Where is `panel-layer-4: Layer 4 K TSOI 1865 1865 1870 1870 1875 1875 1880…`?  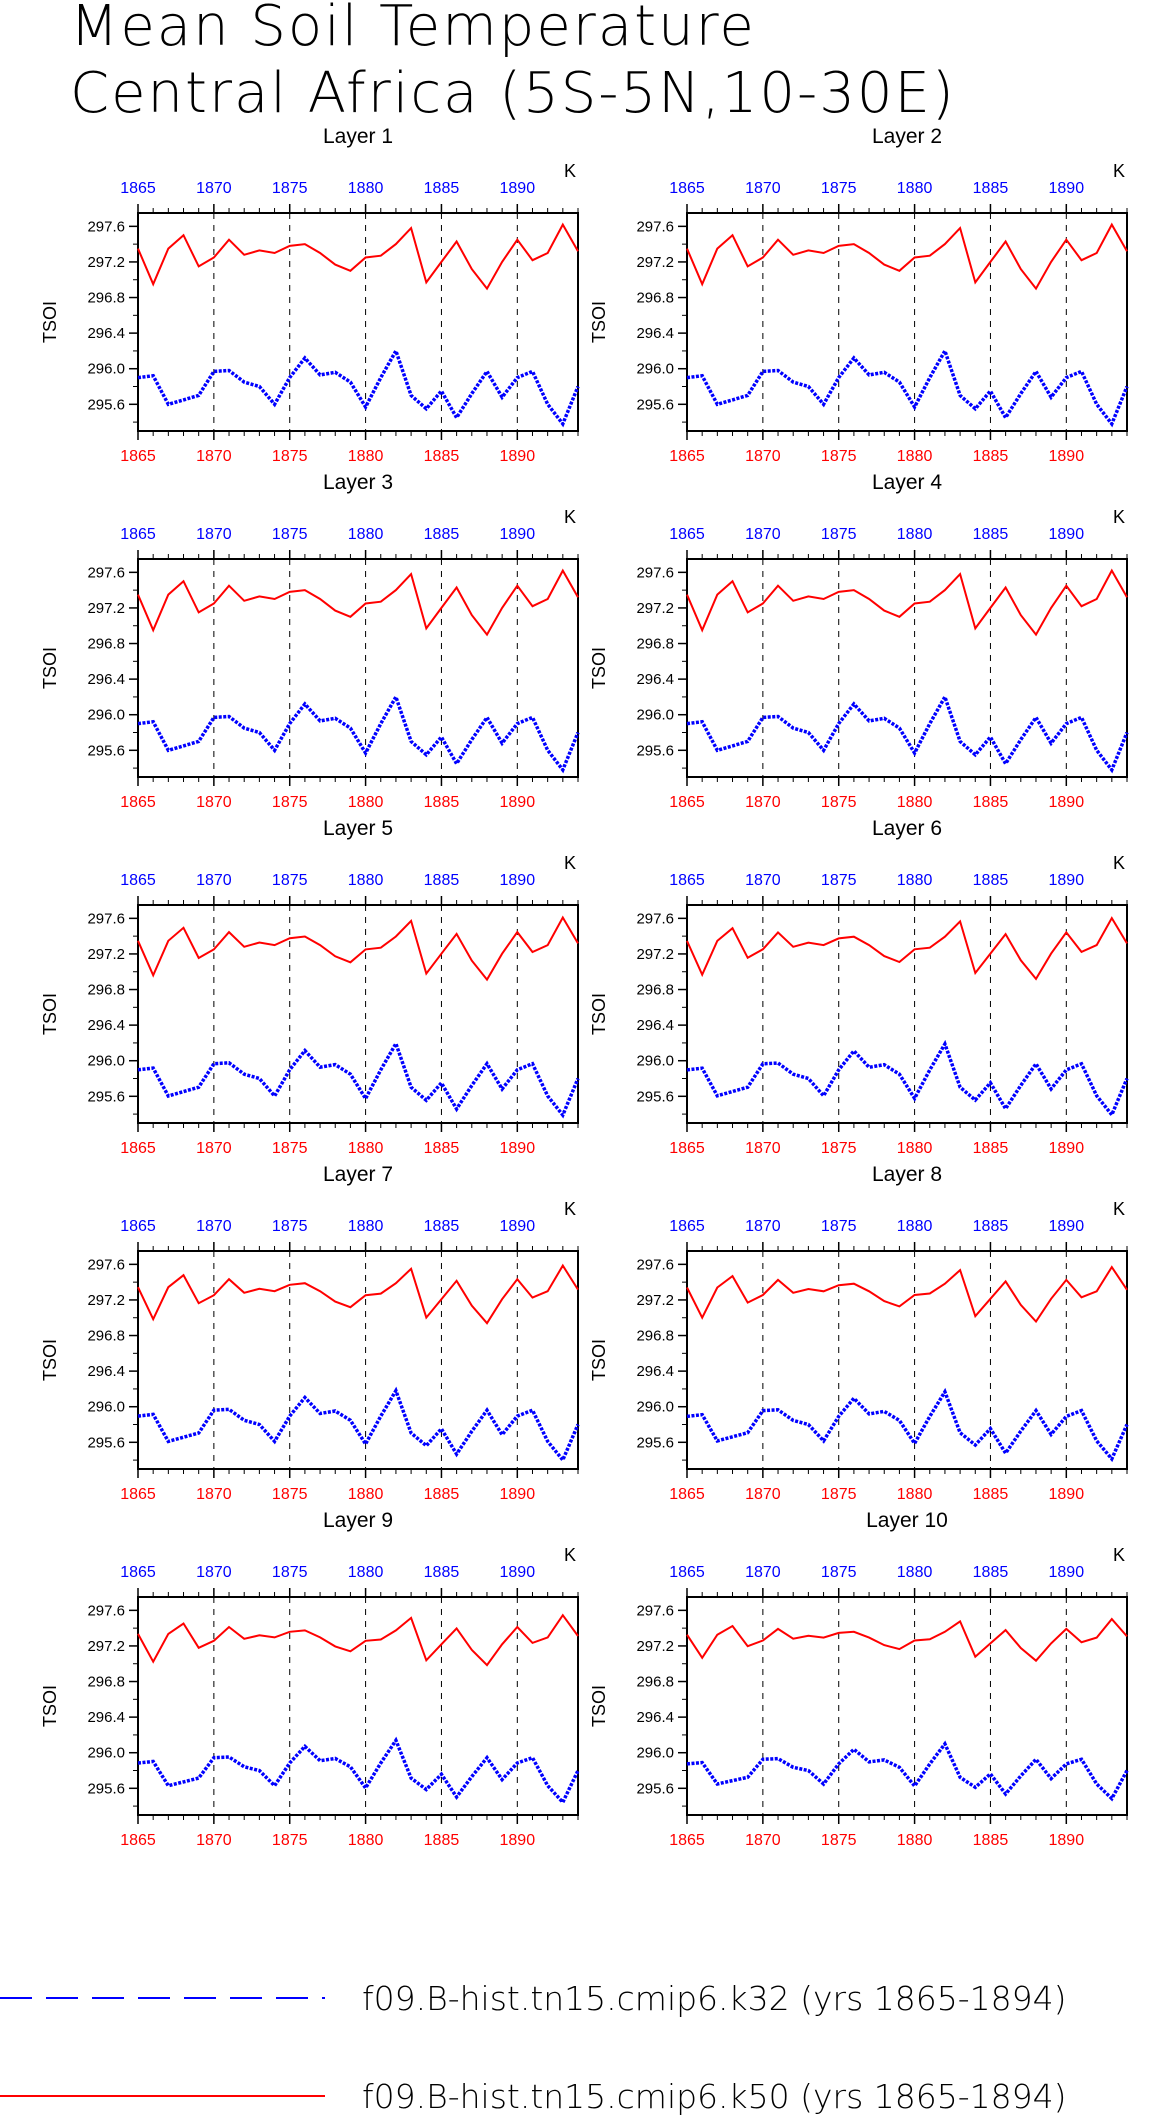 panel-layer-4: Layer 4 K TSOI 1865 1865 1870 1870 1875 1875 1880… is located at coordinates (859, 641).